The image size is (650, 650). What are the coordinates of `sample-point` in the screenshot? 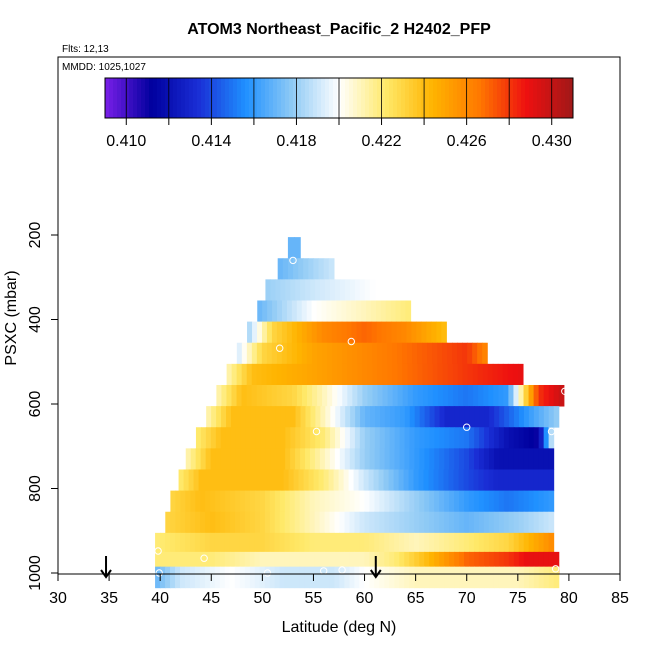 It's located at (316, 431).